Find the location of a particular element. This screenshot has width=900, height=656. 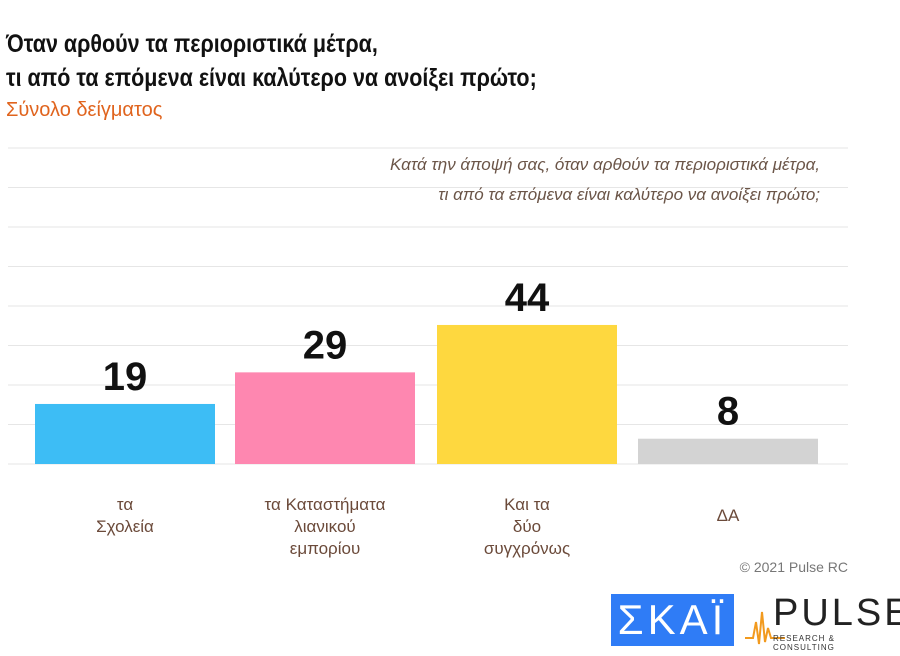

copyright: © 2021 Pulse RC is located at coordinates (793, 567).